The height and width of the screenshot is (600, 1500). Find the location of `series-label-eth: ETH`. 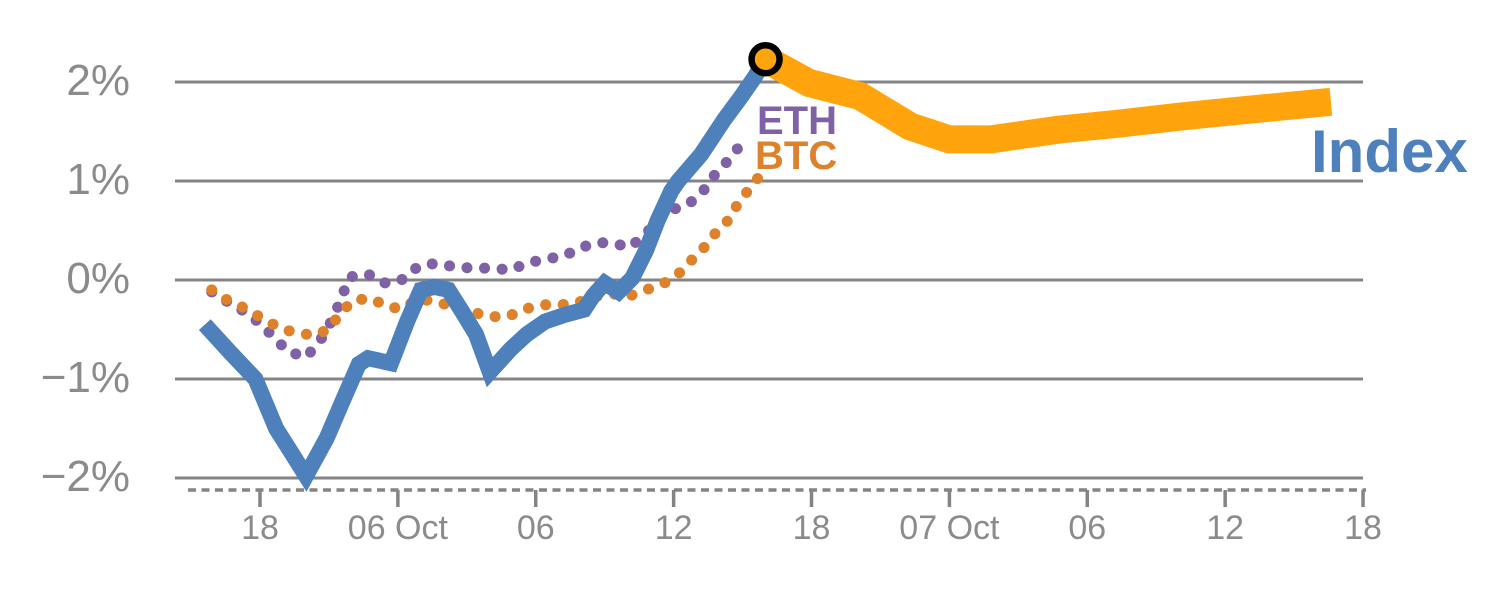

series-label-eth: ETH is located at coordinates (797, 121).